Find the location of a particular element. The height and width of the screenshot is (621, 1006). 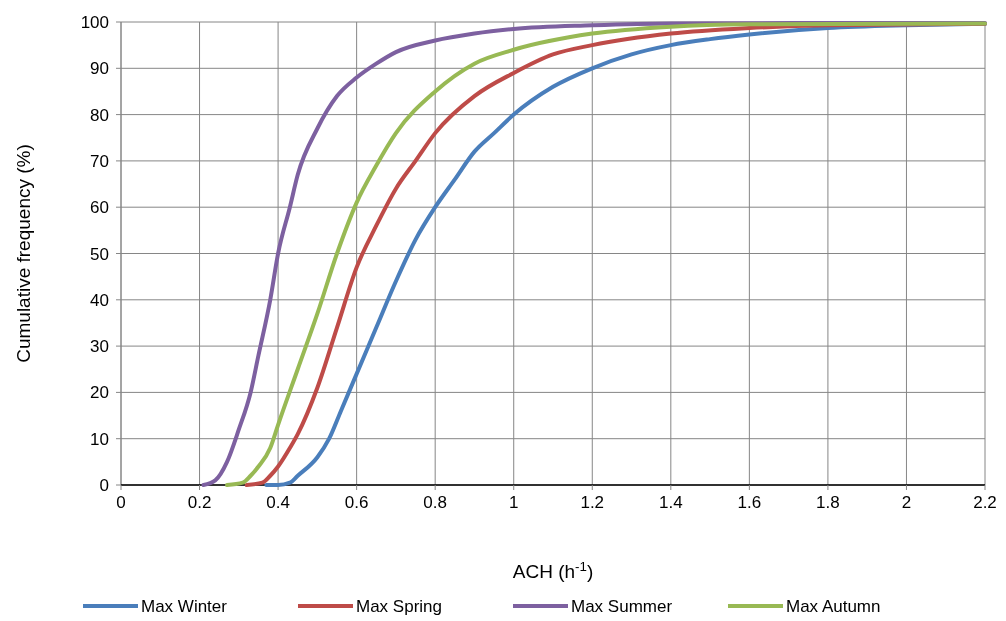

x-tick-label: 1.2 is located at coordinates (592, 502).